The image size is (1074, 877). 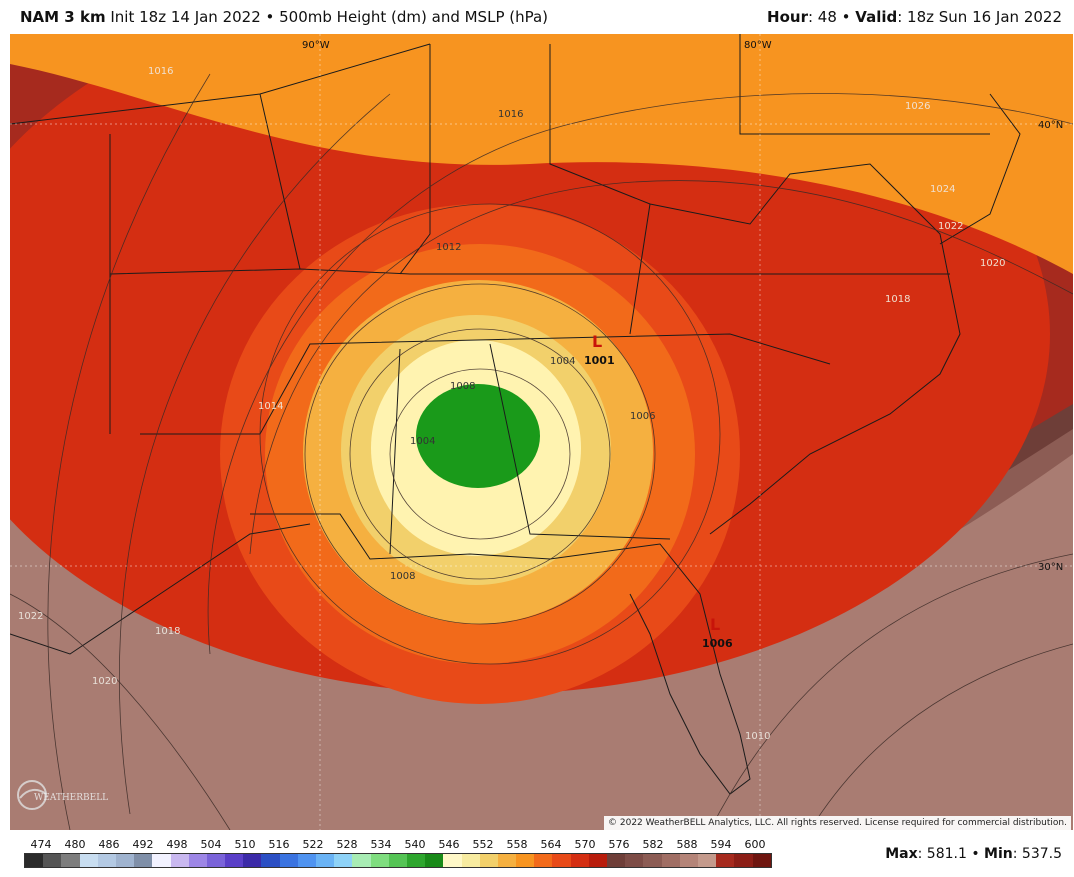 I want to click on valid-value: : 18z Sun 16 Jan 2022, so click(x=979, y=17).